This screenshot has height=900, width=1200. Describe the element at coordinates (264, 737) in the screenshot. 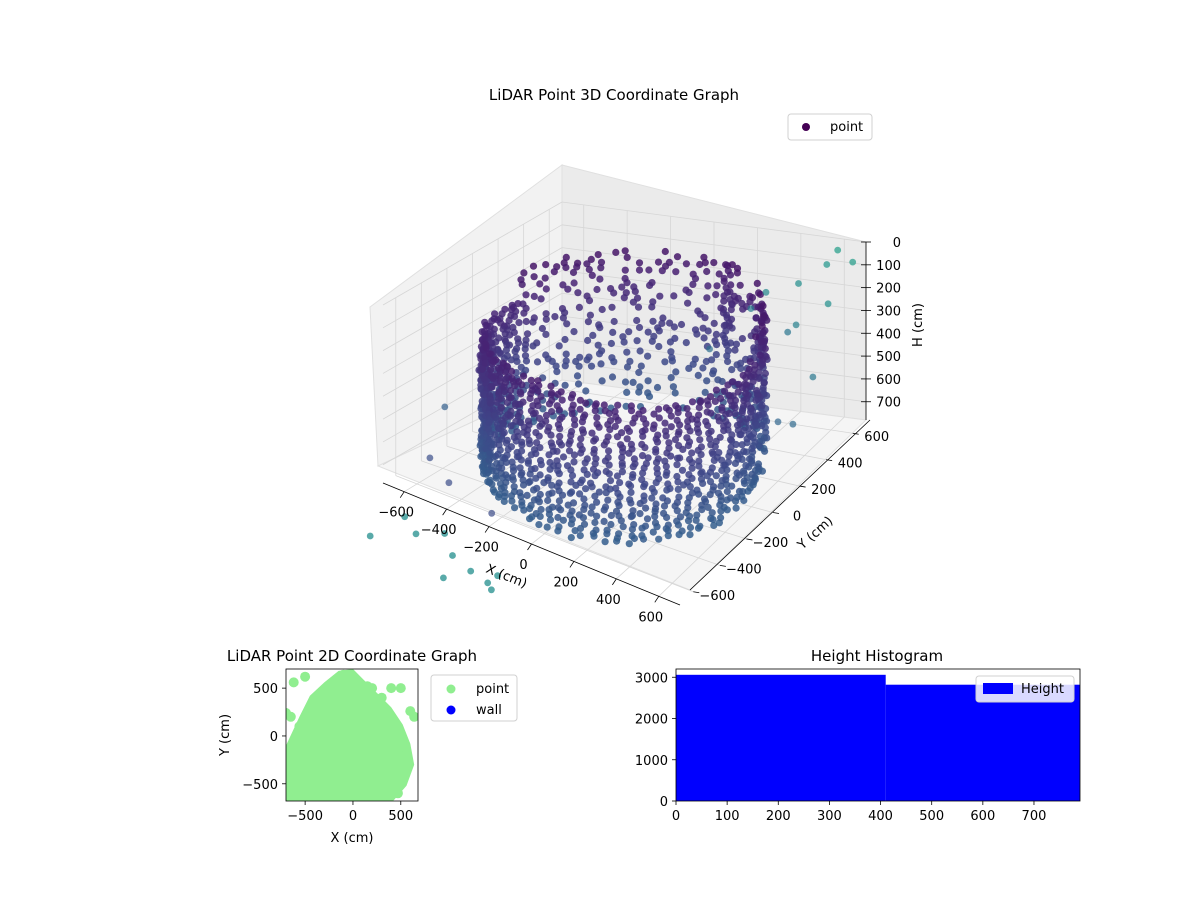

I see `chart-2d-y-ticks: 500 0 −500` at that location.